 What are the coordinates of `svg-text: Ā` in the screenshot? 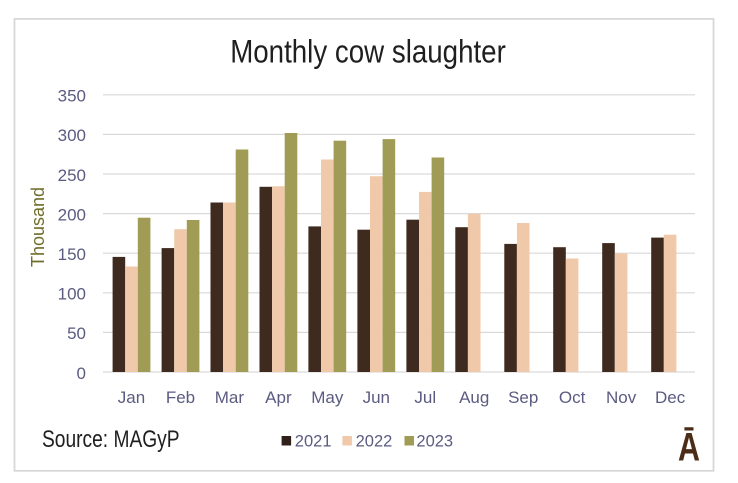 It's located at (689, 446).